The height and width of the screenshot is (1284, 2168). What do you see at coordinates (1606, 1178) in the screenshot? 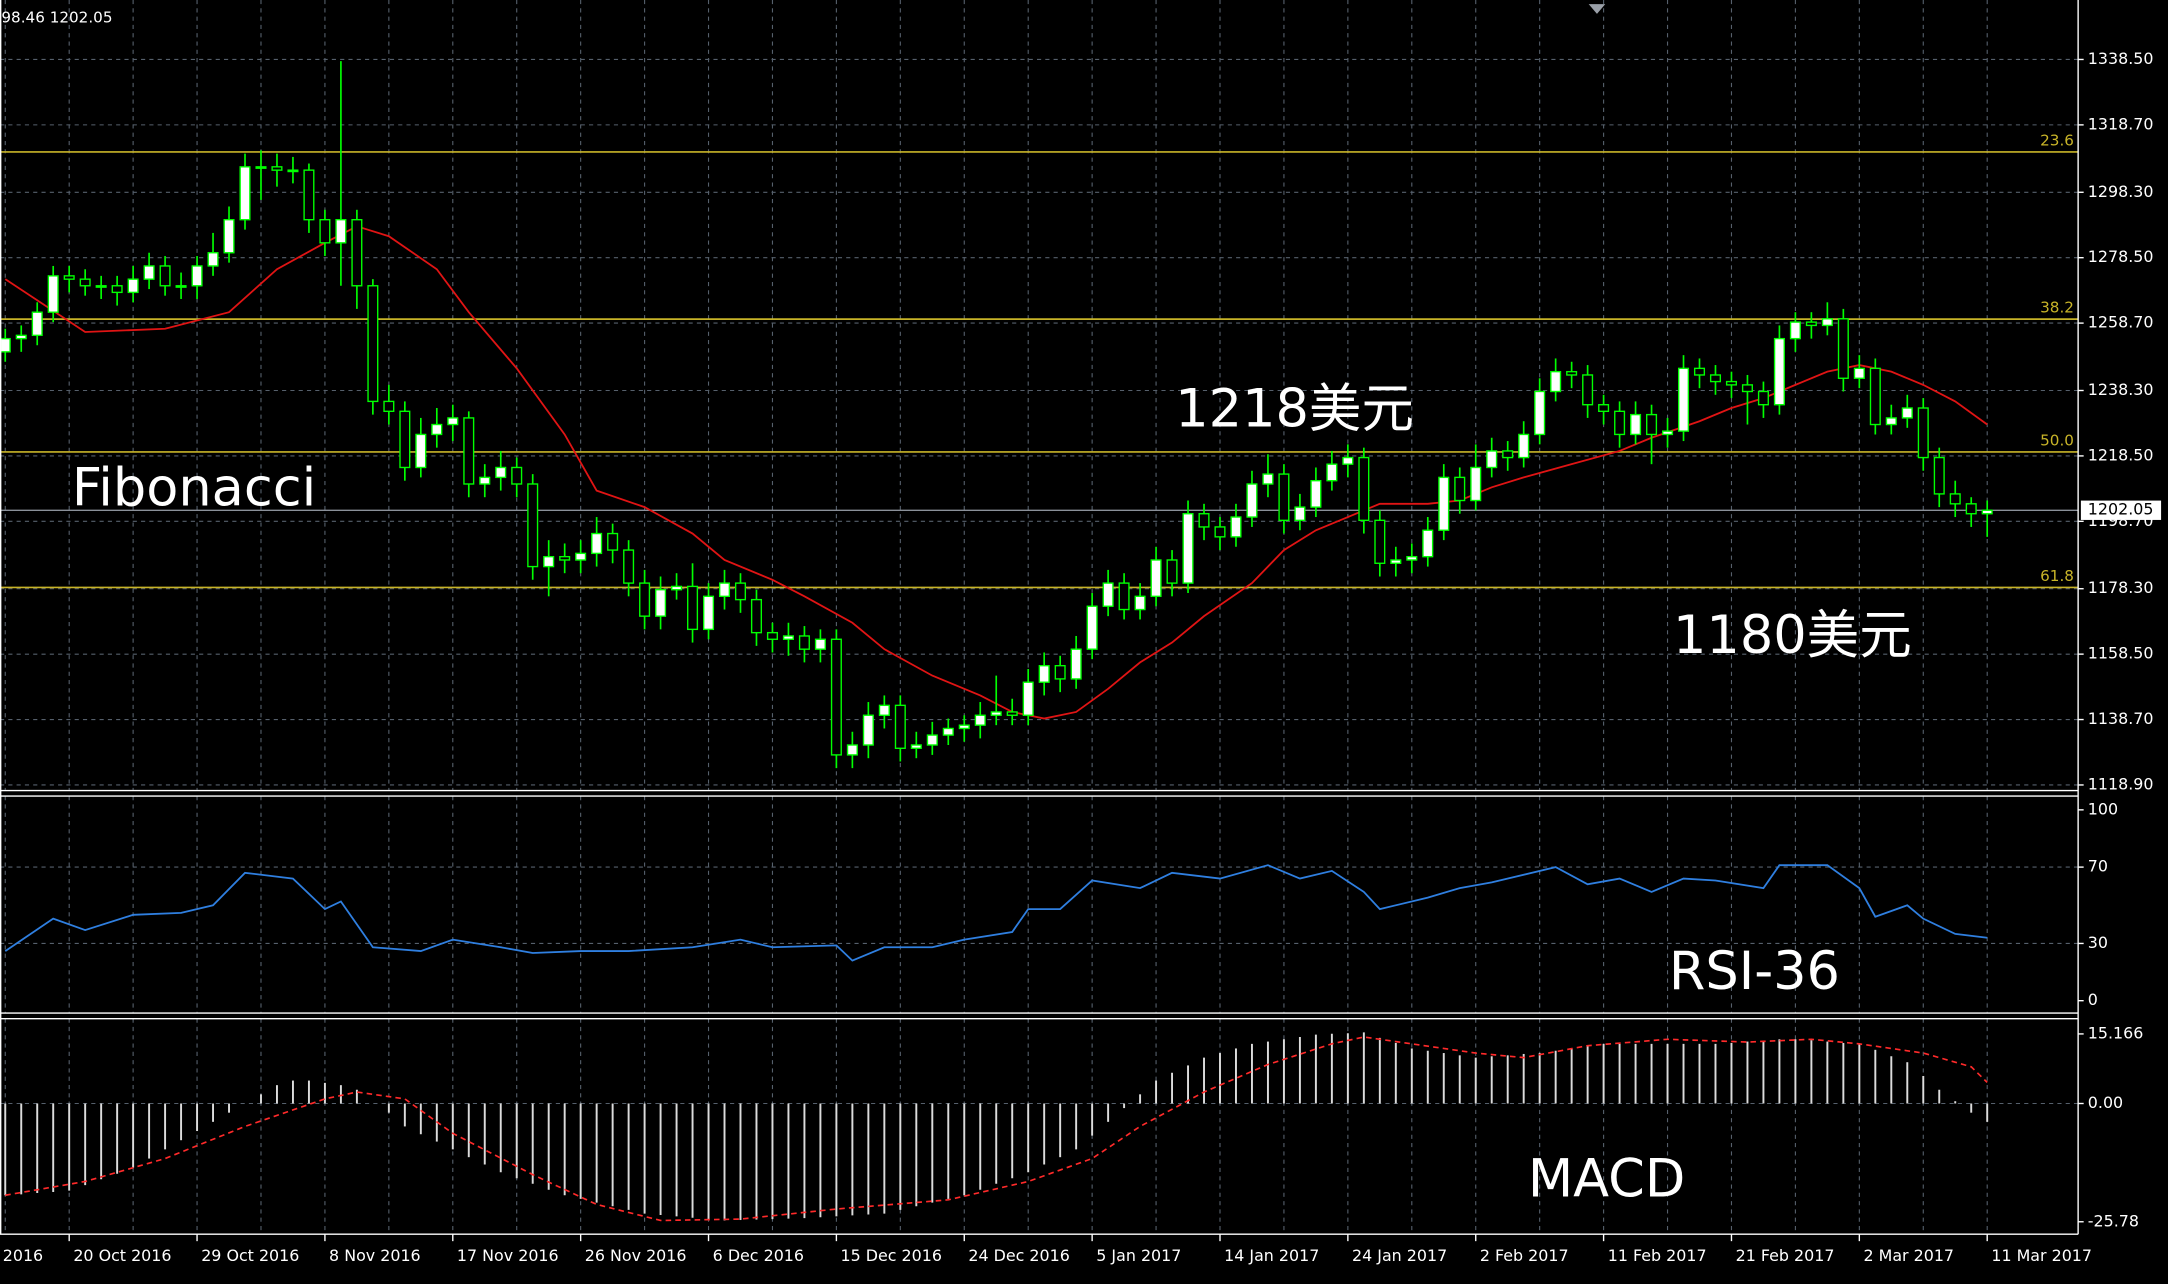
I see `annotation: MACD` at bounding box center [1606, 1178].